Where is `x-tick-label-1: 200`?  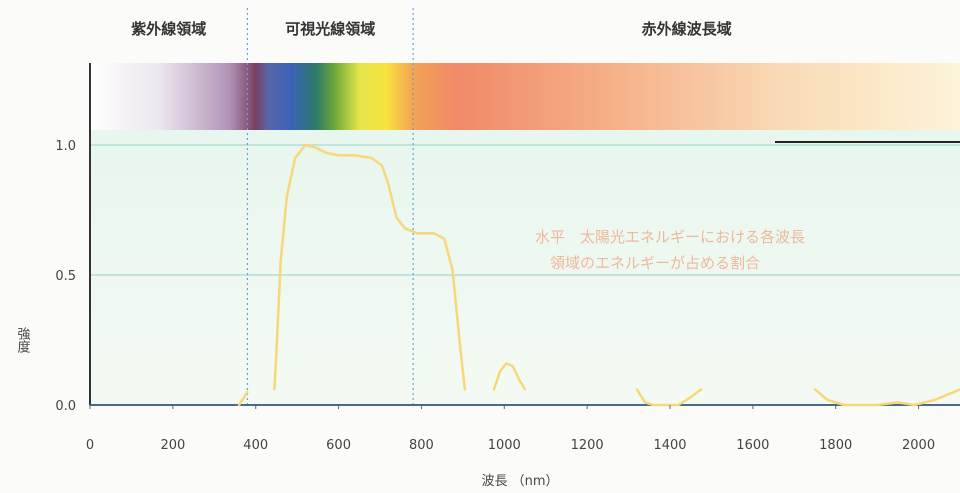
x-tick-label-1: 200 is located at coordinates (172, 445).